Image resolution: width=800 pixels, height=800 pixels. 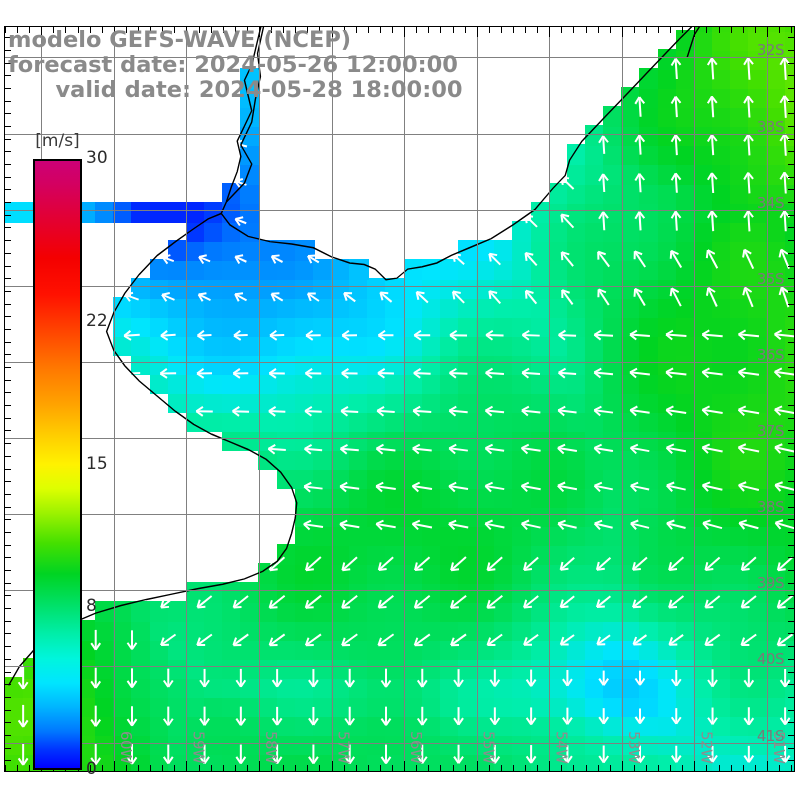 What do you see at coordinates (97, 320) in the screenshot?
I see `colorbar-tick-label: 22` at bounding box center [97, 320].